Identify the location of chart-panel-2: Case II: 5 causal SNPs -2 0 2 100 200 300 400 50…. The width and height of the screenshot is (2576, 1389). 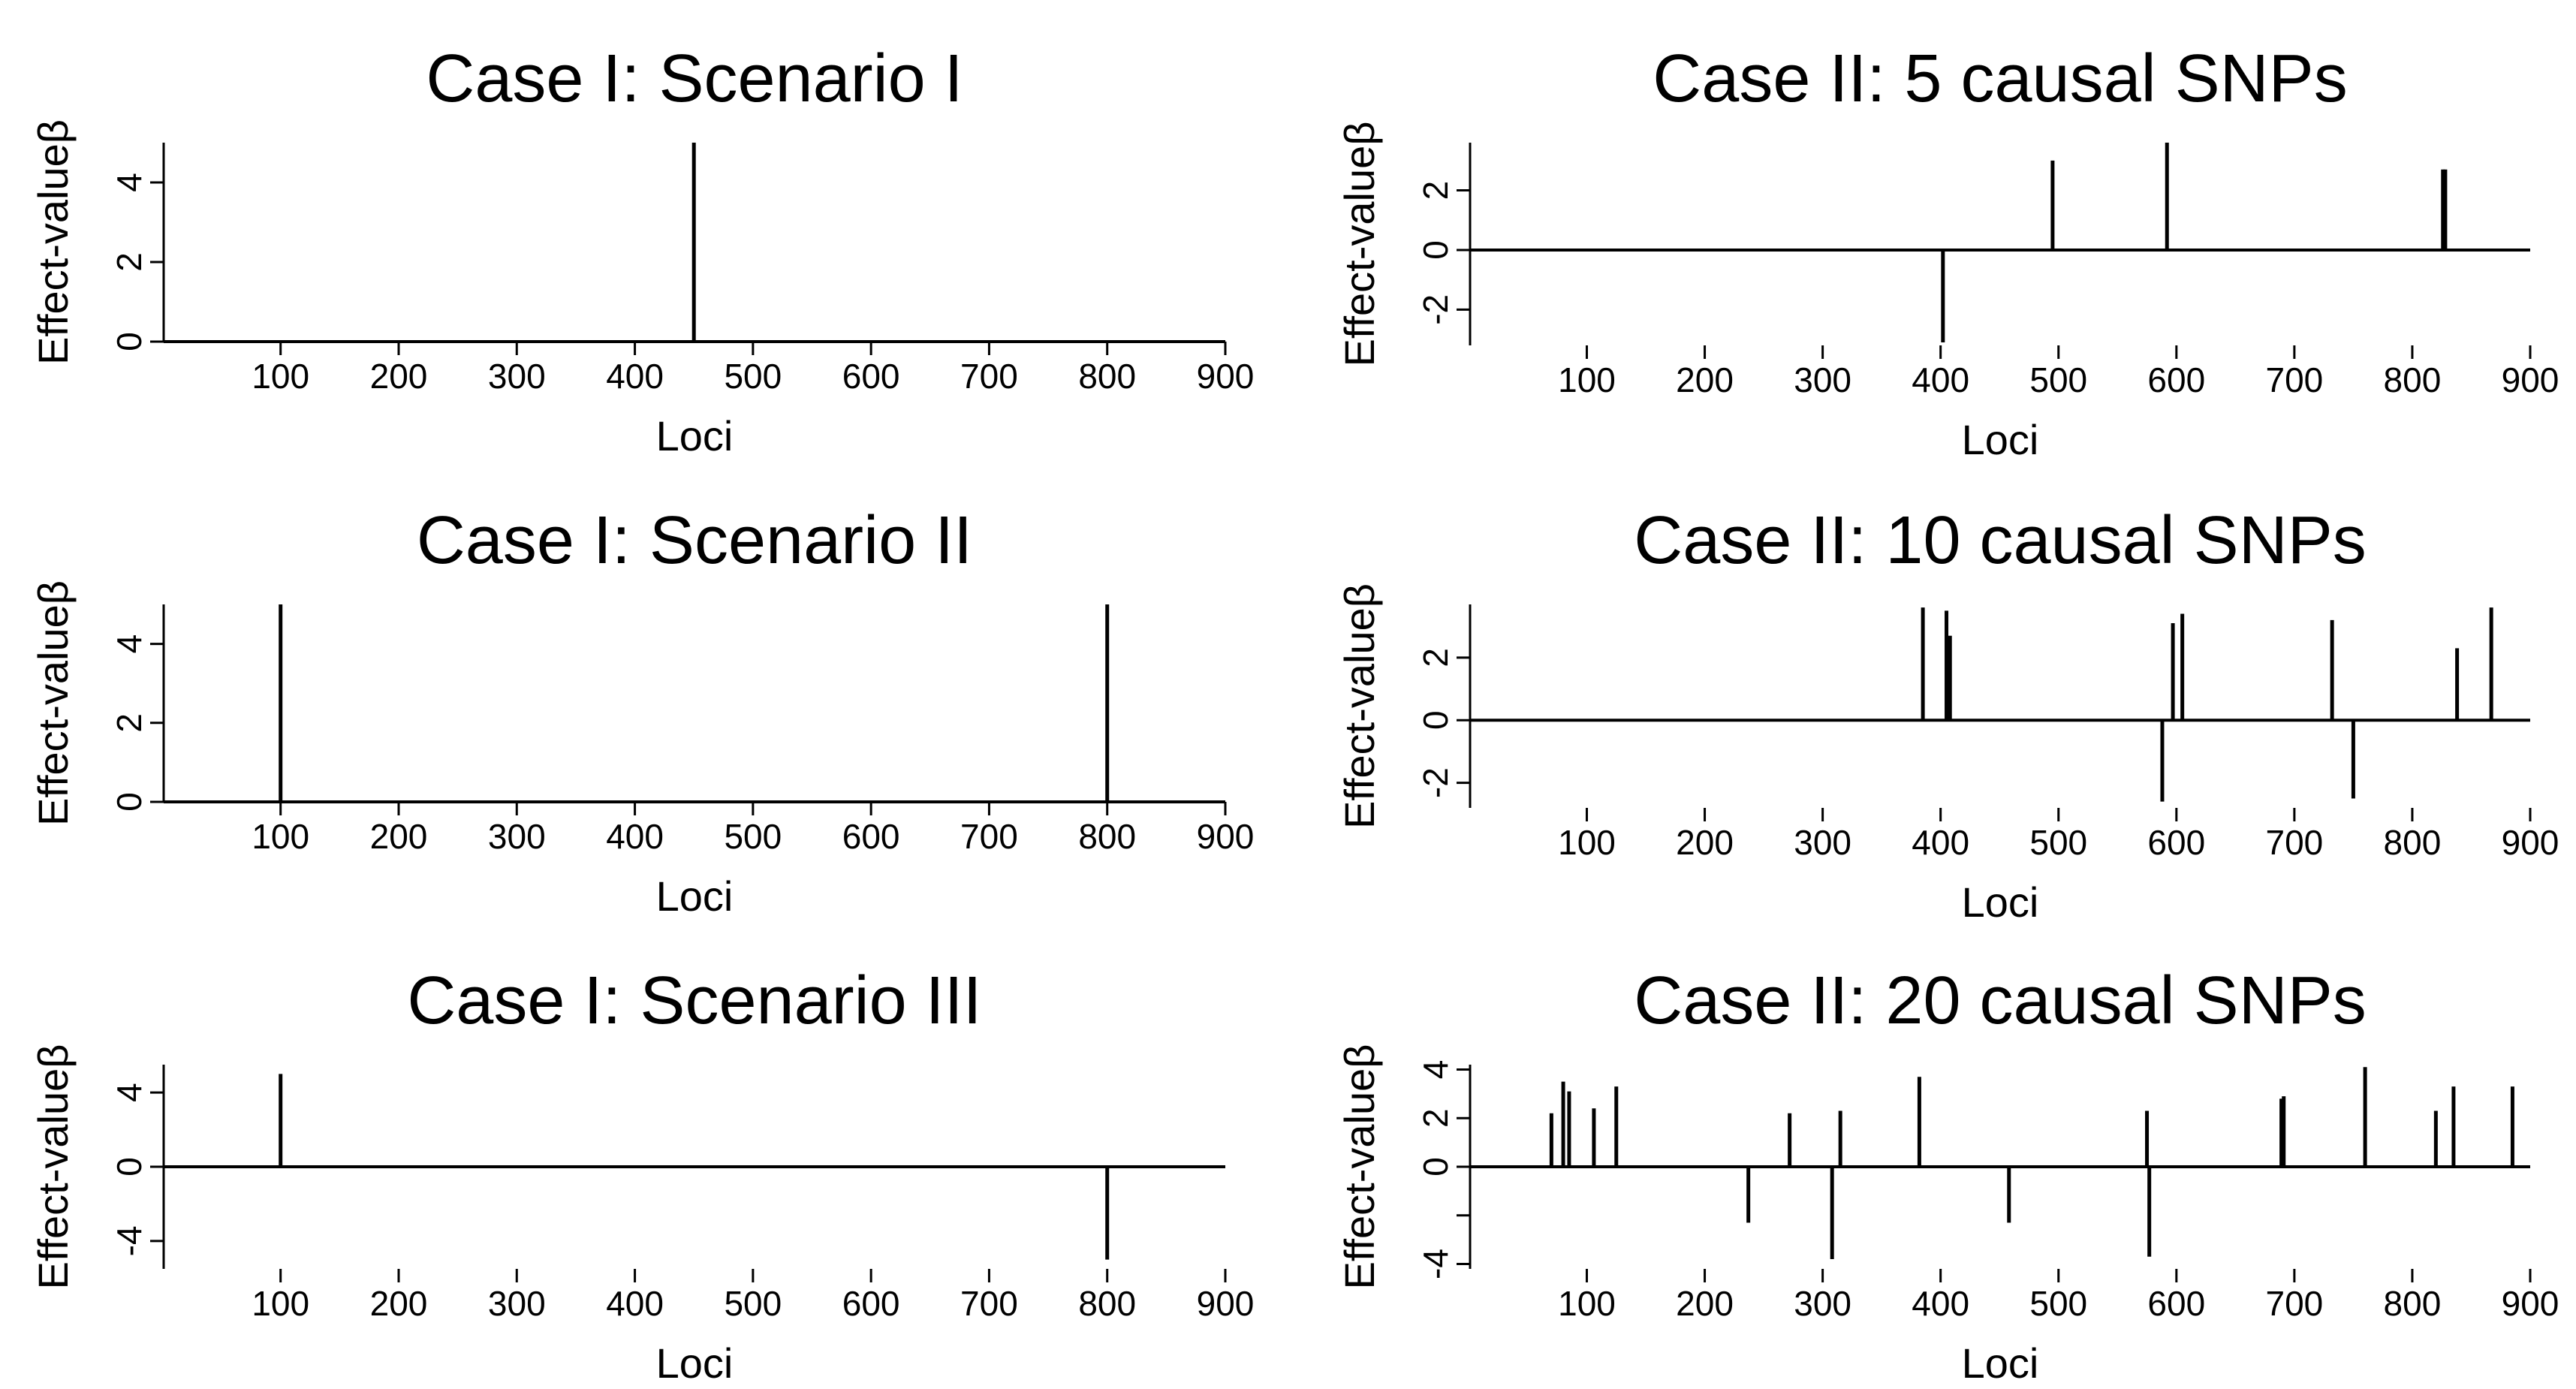
(1947, 252).